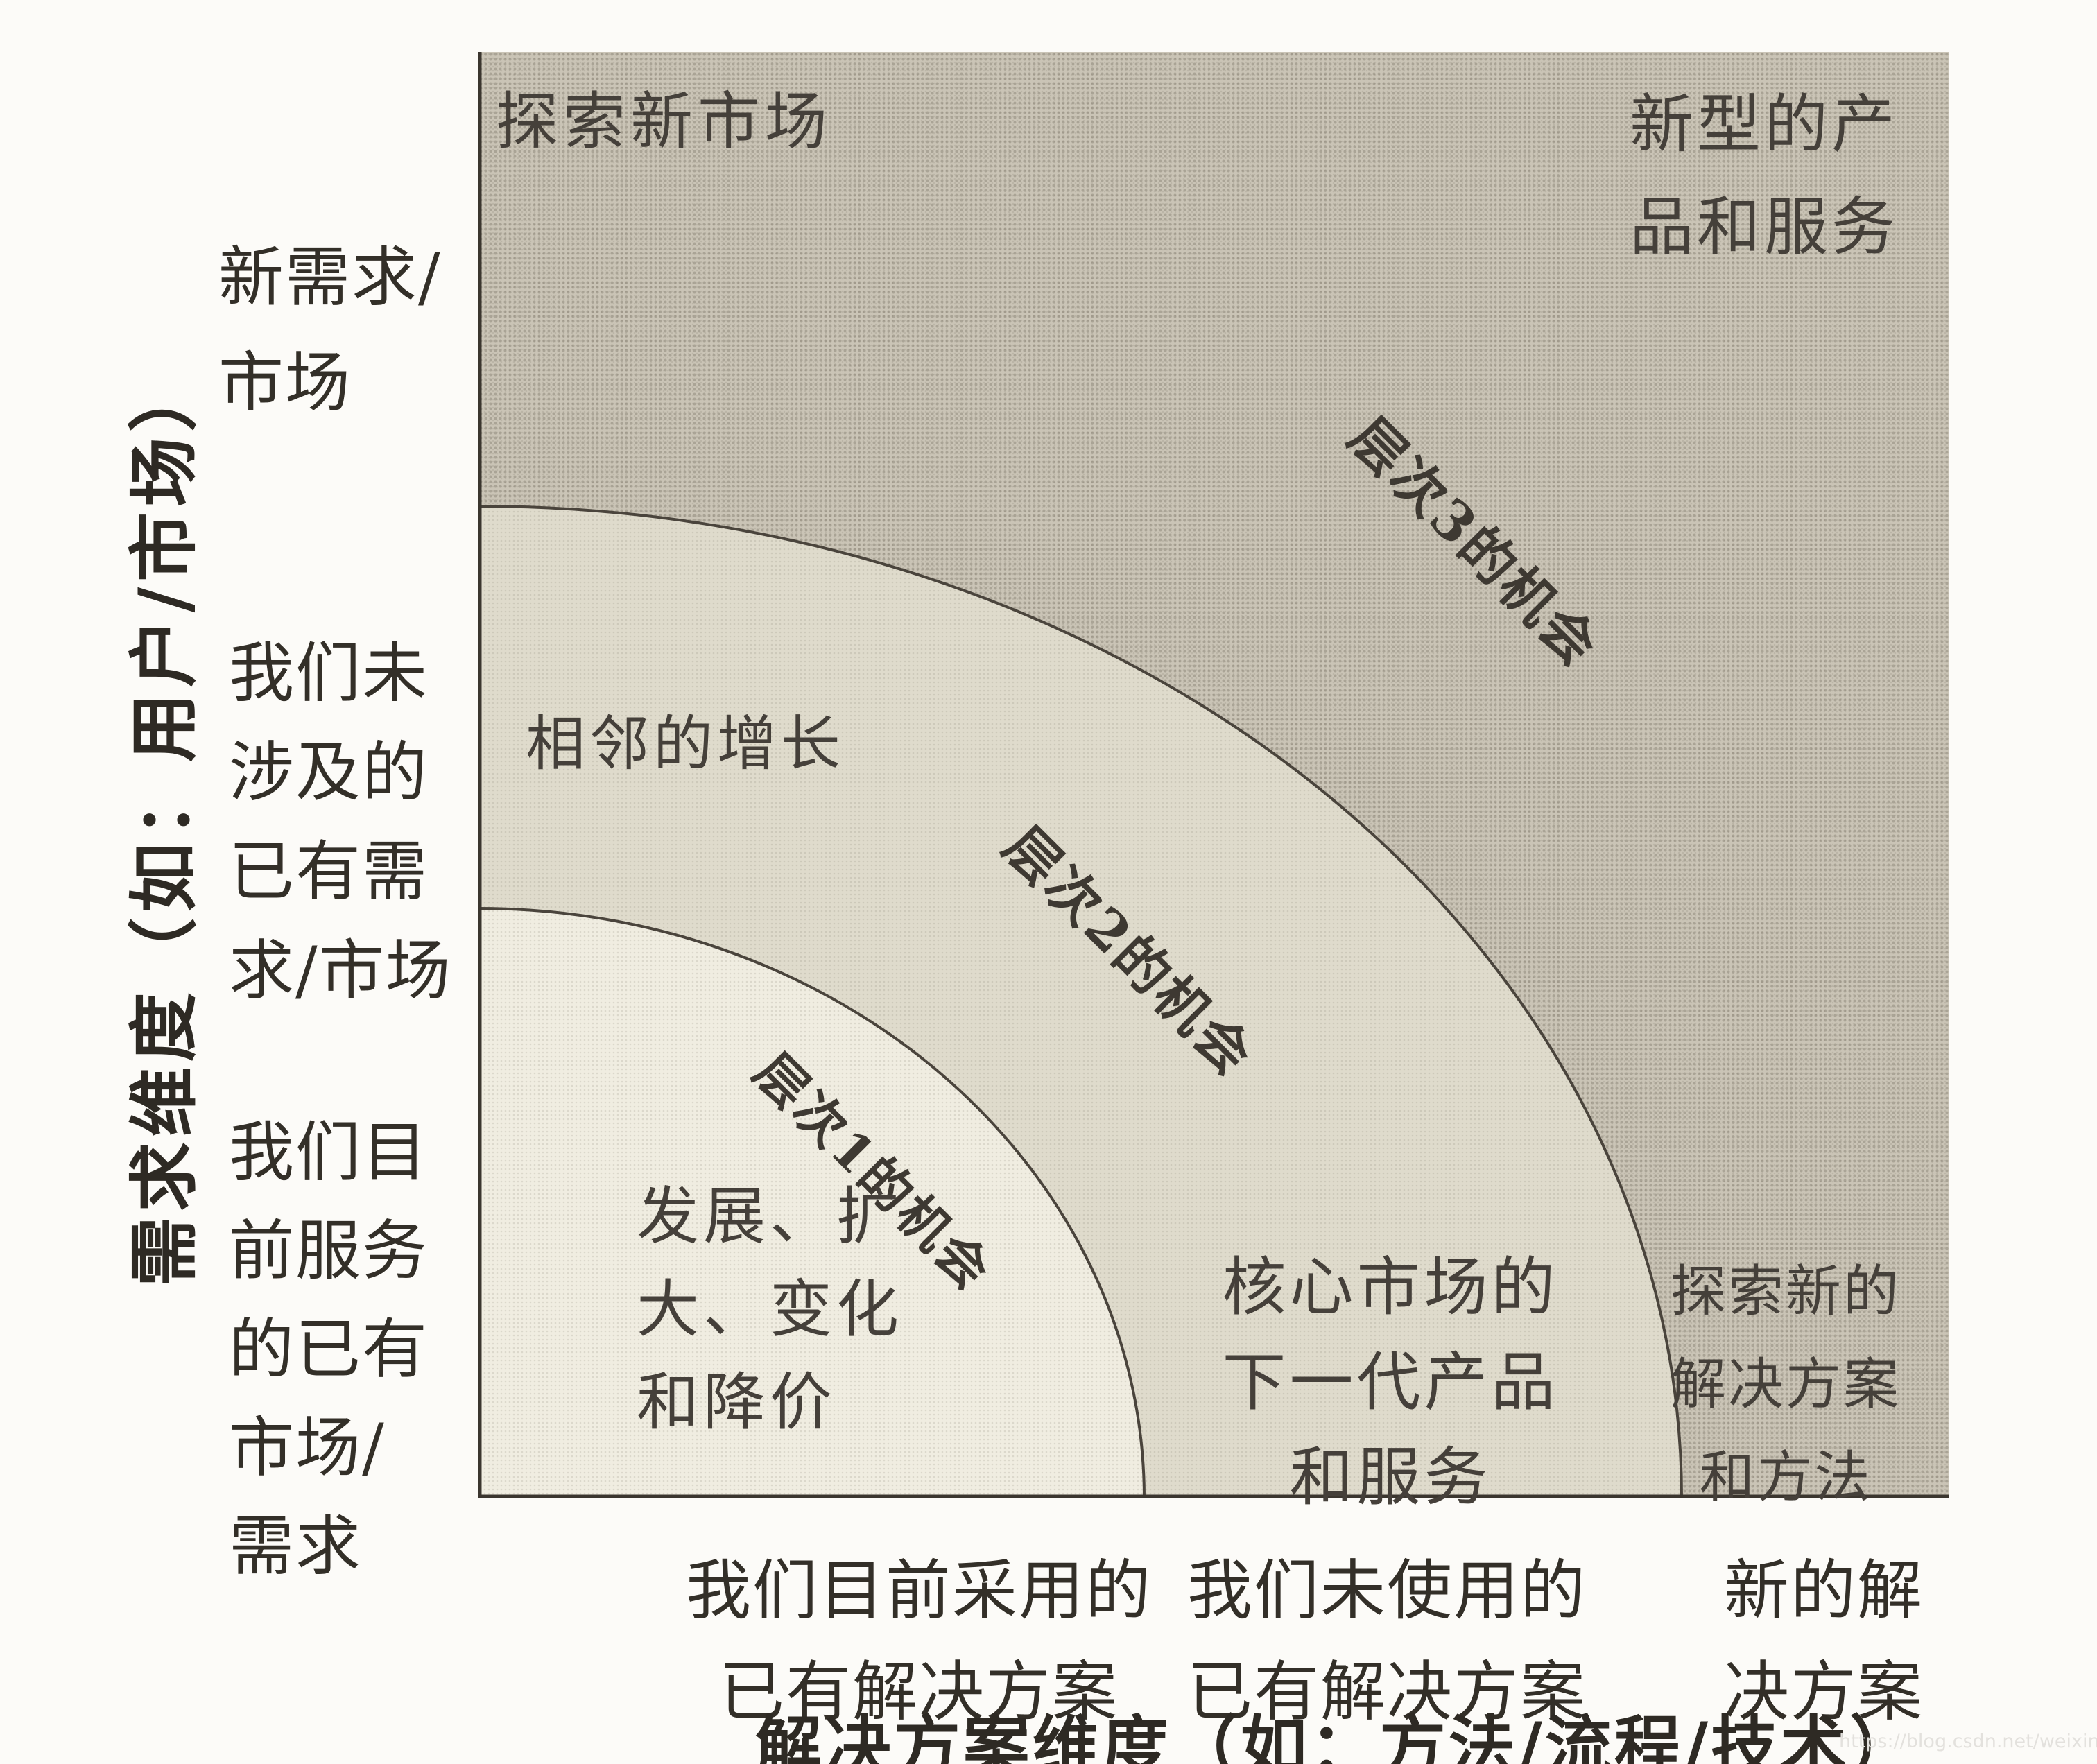 The width and height of the screenshot is (2097, 1764). What do you see at coordinates (736, 1402) in the screenshot?
I see `horizon1-line3: 和降价` at bounding box center [736, 1402].